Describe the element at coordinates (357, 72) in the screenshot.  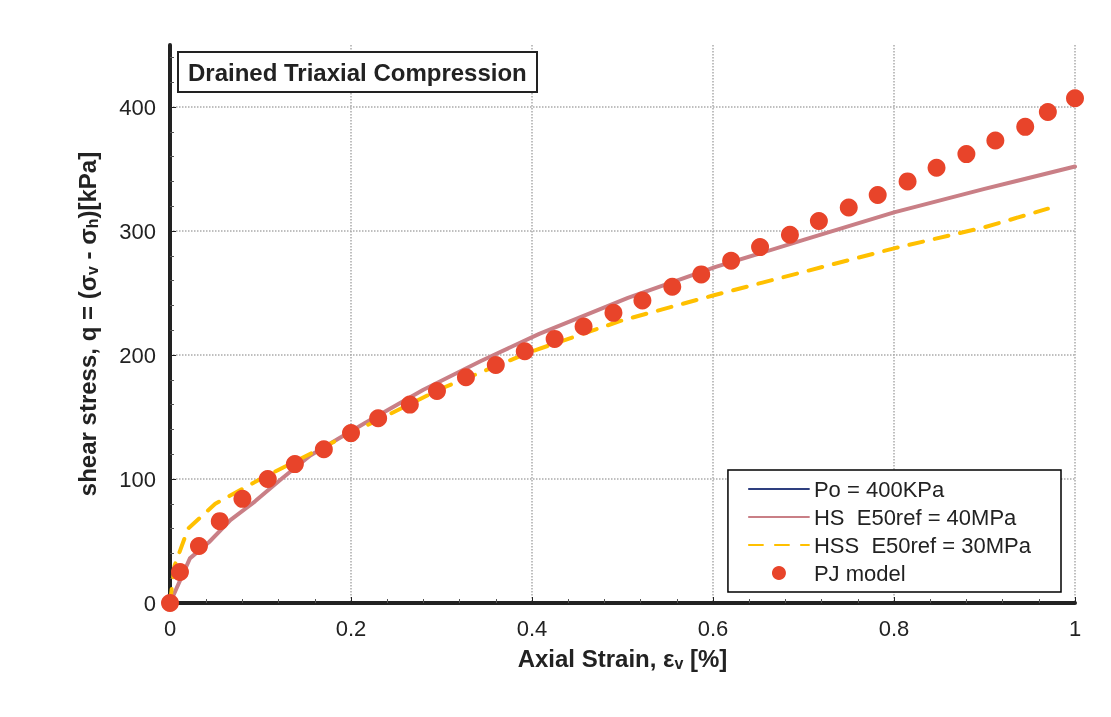
I see `text: Drained Triaxial Compression` at that location.